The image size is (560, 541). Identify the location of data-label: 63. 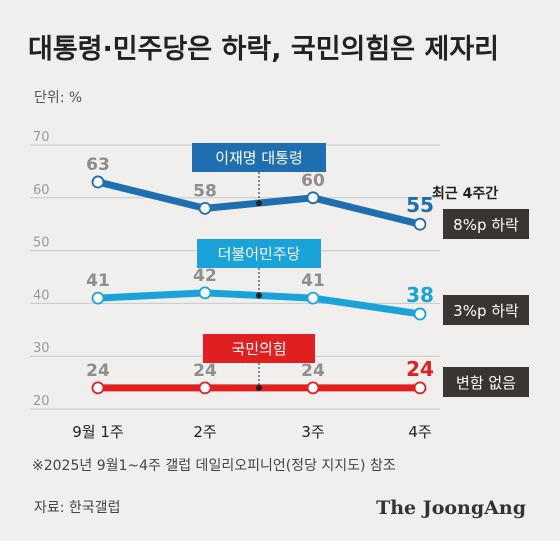
(98, 165).